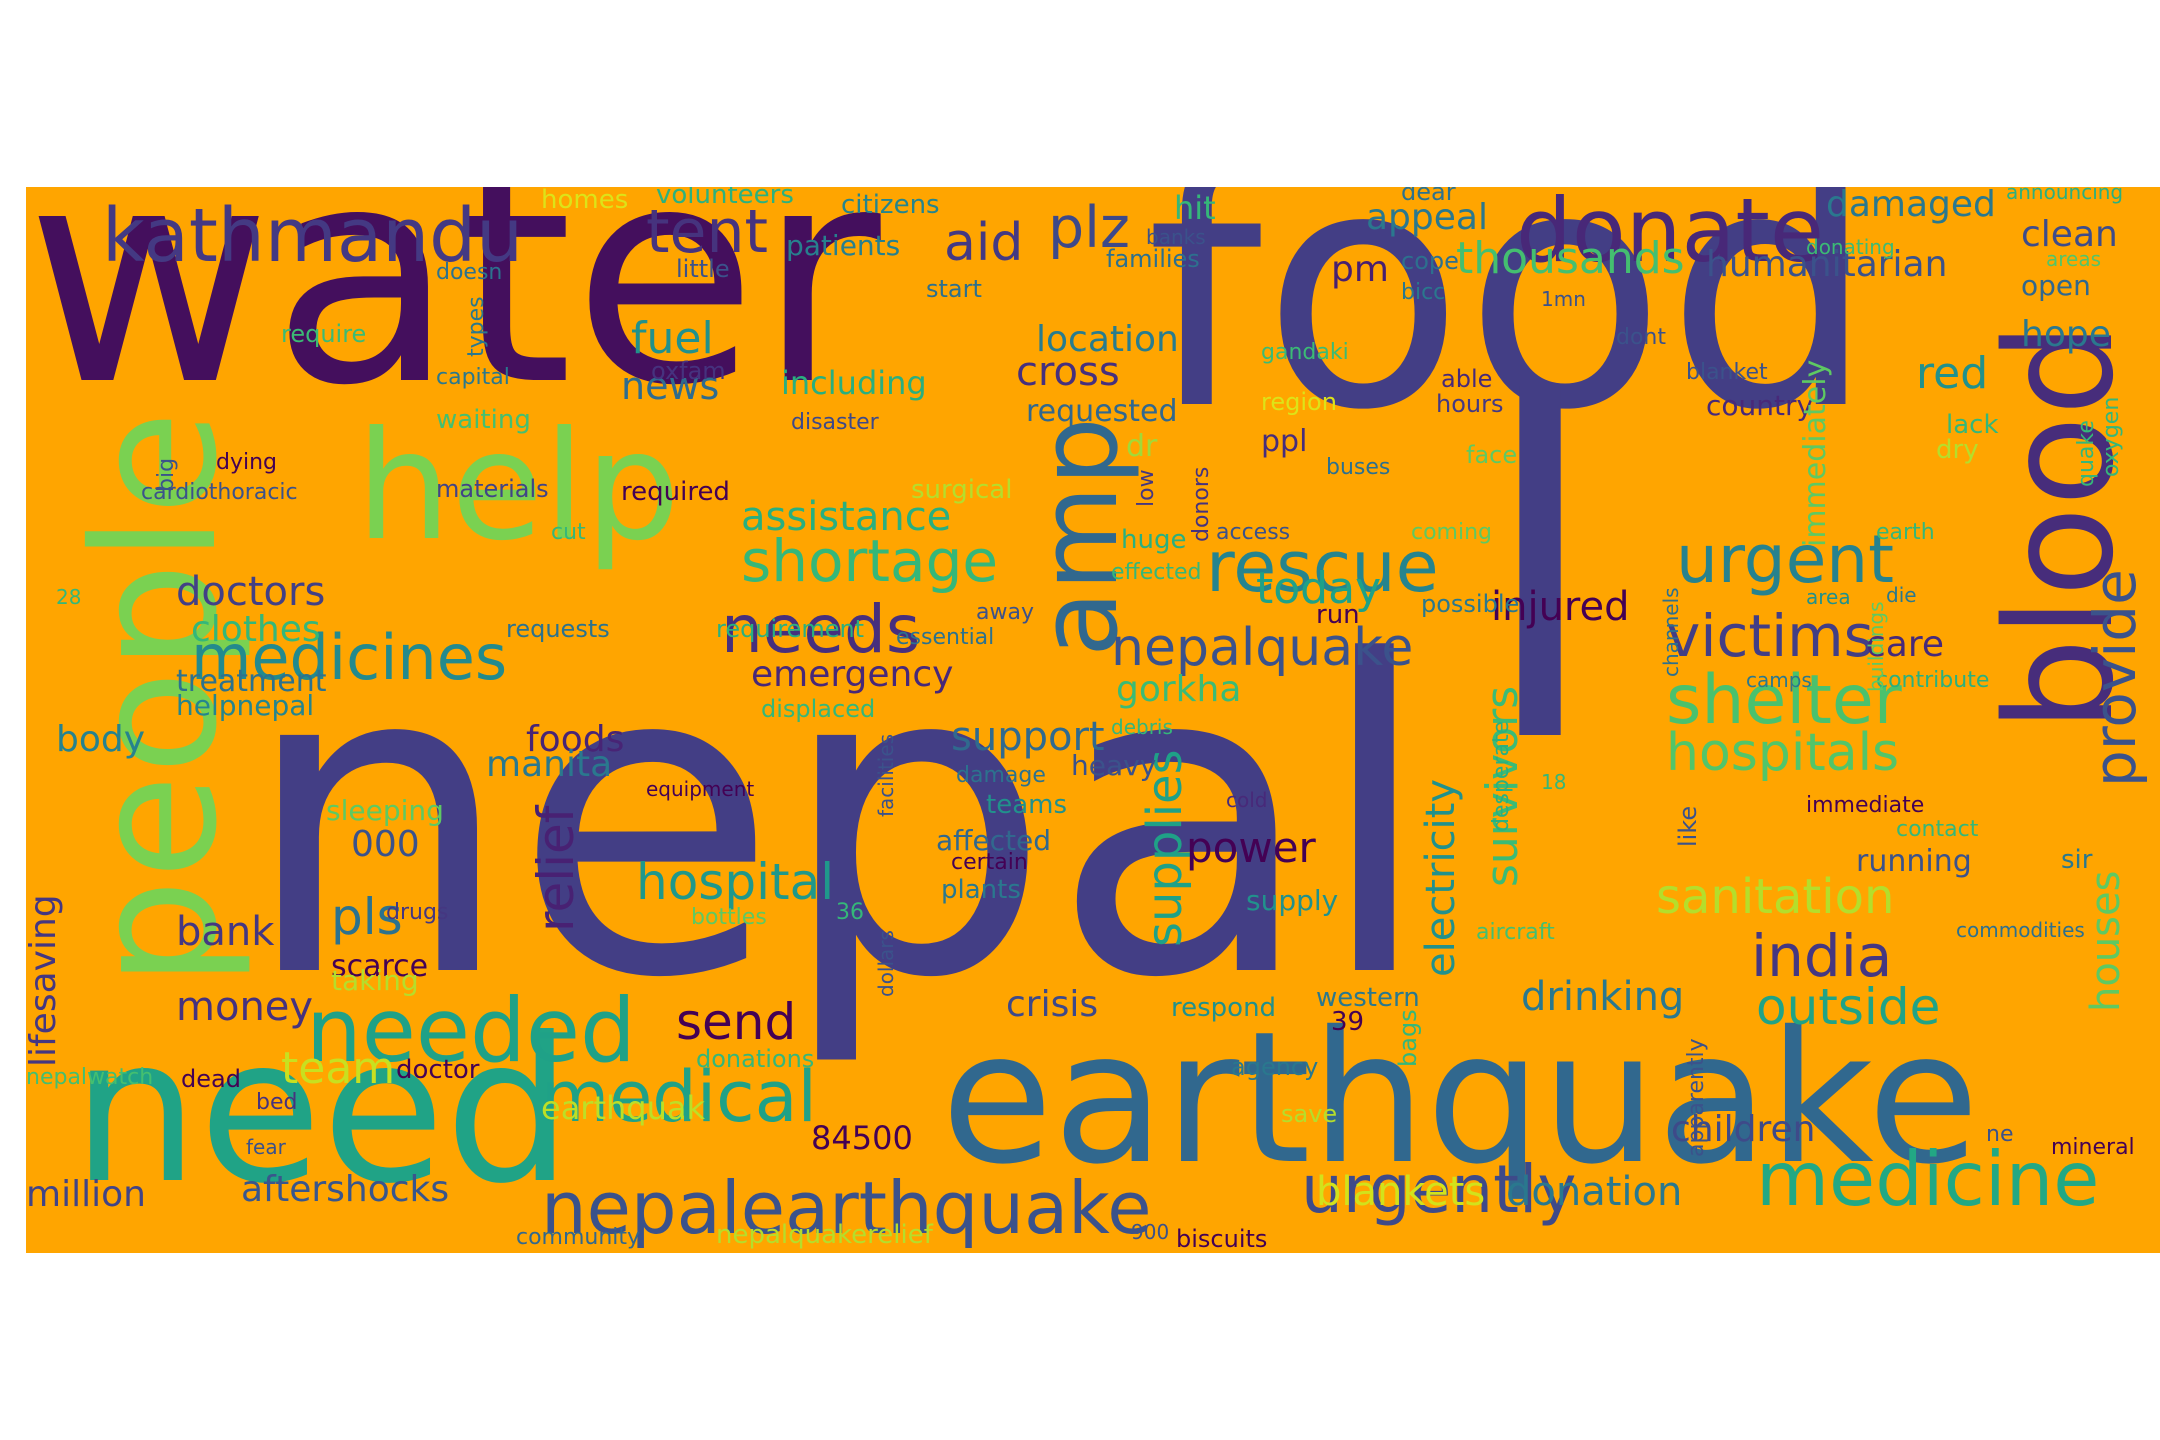 The image size is (2160, 1440). What do you see at coordinates (1430, 261) in the screenshot?
I see `word-cope: cope` at bounding box center [1430, 261].